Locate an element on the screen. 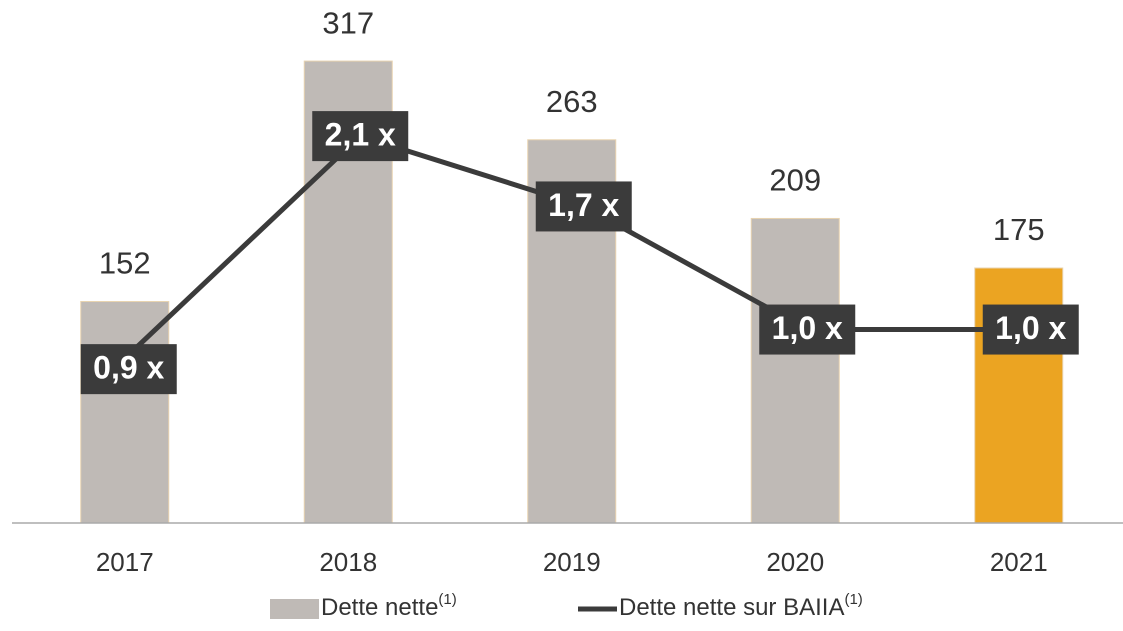 Image resolution: width=1123 pixels, height=631 pixels. x-tick-label: 2019 is located at coordinates (572, 562).